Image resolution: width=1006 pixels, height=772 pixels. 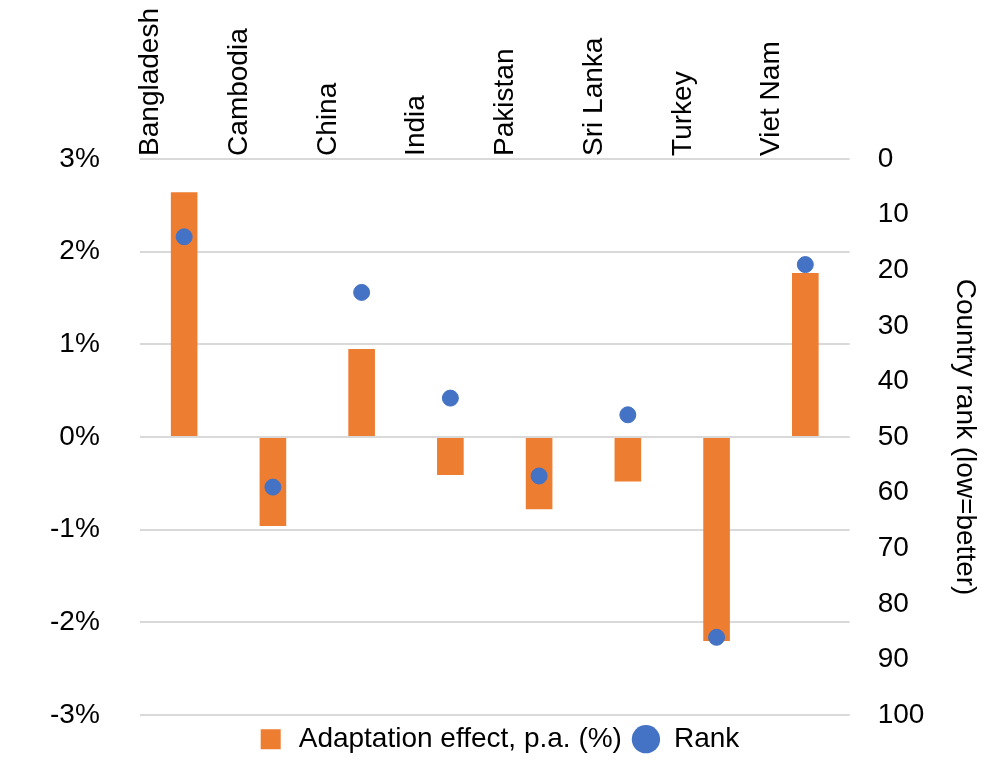 I want to click on y2-tick-label: 50, so click(x=893, y=435).